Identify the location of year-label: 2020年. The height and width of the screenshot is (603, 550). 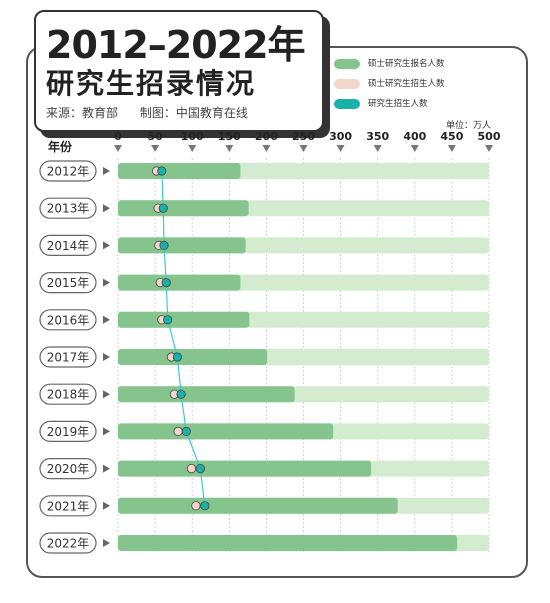
(68, 469).